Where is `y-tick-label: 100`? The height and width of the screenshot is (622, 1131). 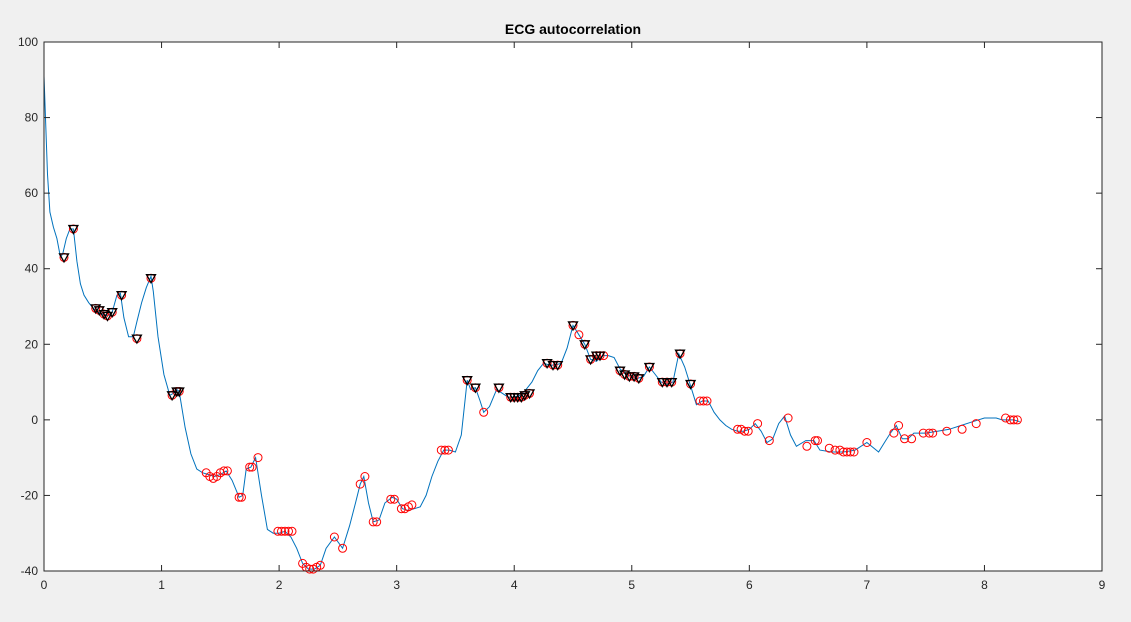
y-tick-label: 100 is located at coordinates (28, 42).